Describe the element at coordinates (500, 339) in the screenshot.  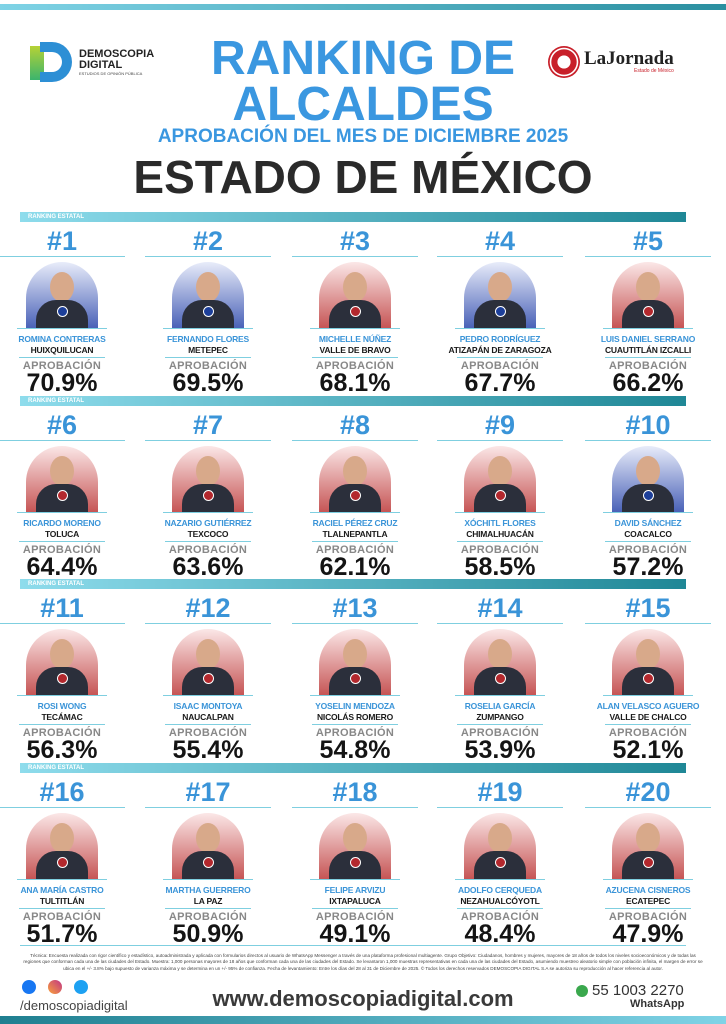
I see `mayor-name: PEDRO RODRÍGUEZ` at that location.